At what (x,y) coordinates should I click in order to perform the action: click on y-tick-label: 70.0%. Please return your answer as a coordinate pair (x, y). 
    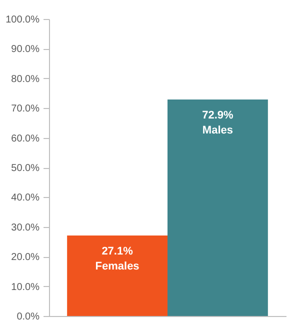
    Looking at the image, I should click on (25, 109).